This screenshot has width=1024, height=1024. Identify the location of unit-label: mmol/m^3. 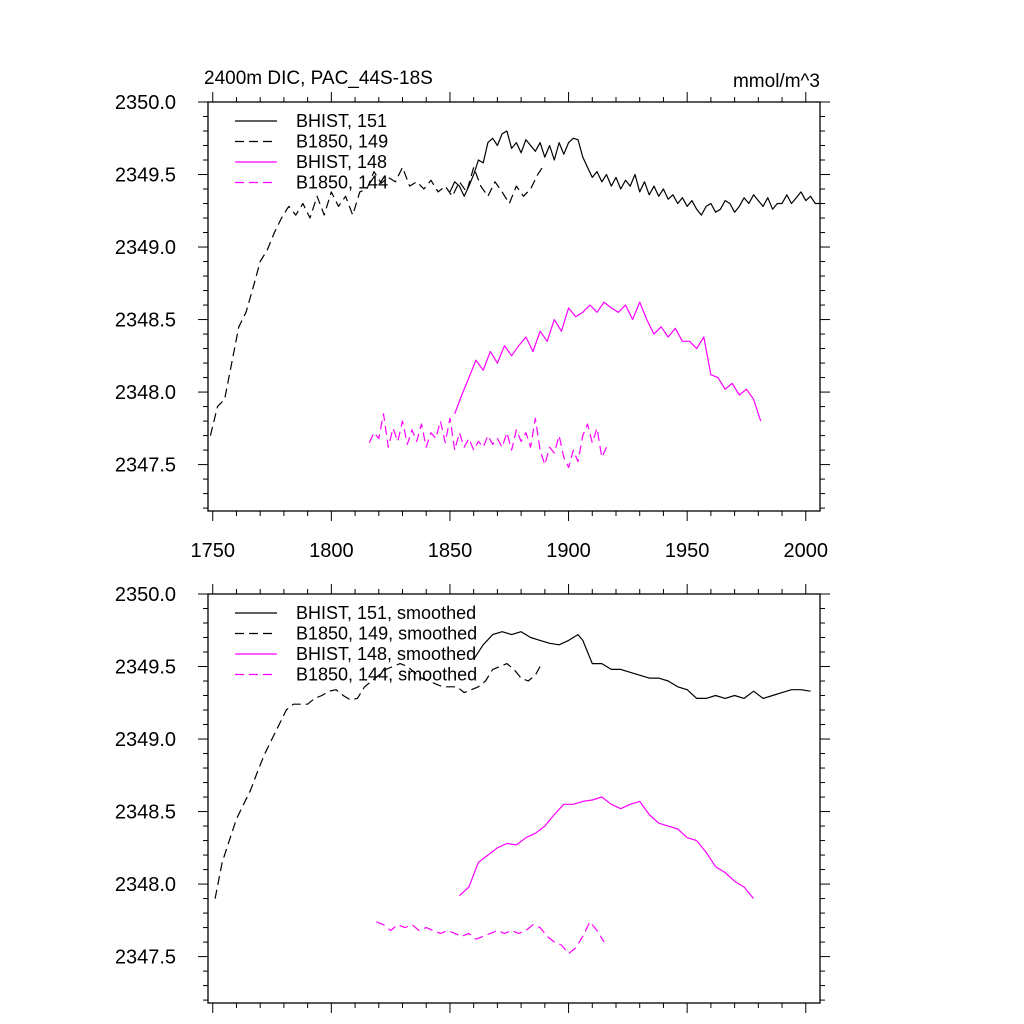
(776, 81).